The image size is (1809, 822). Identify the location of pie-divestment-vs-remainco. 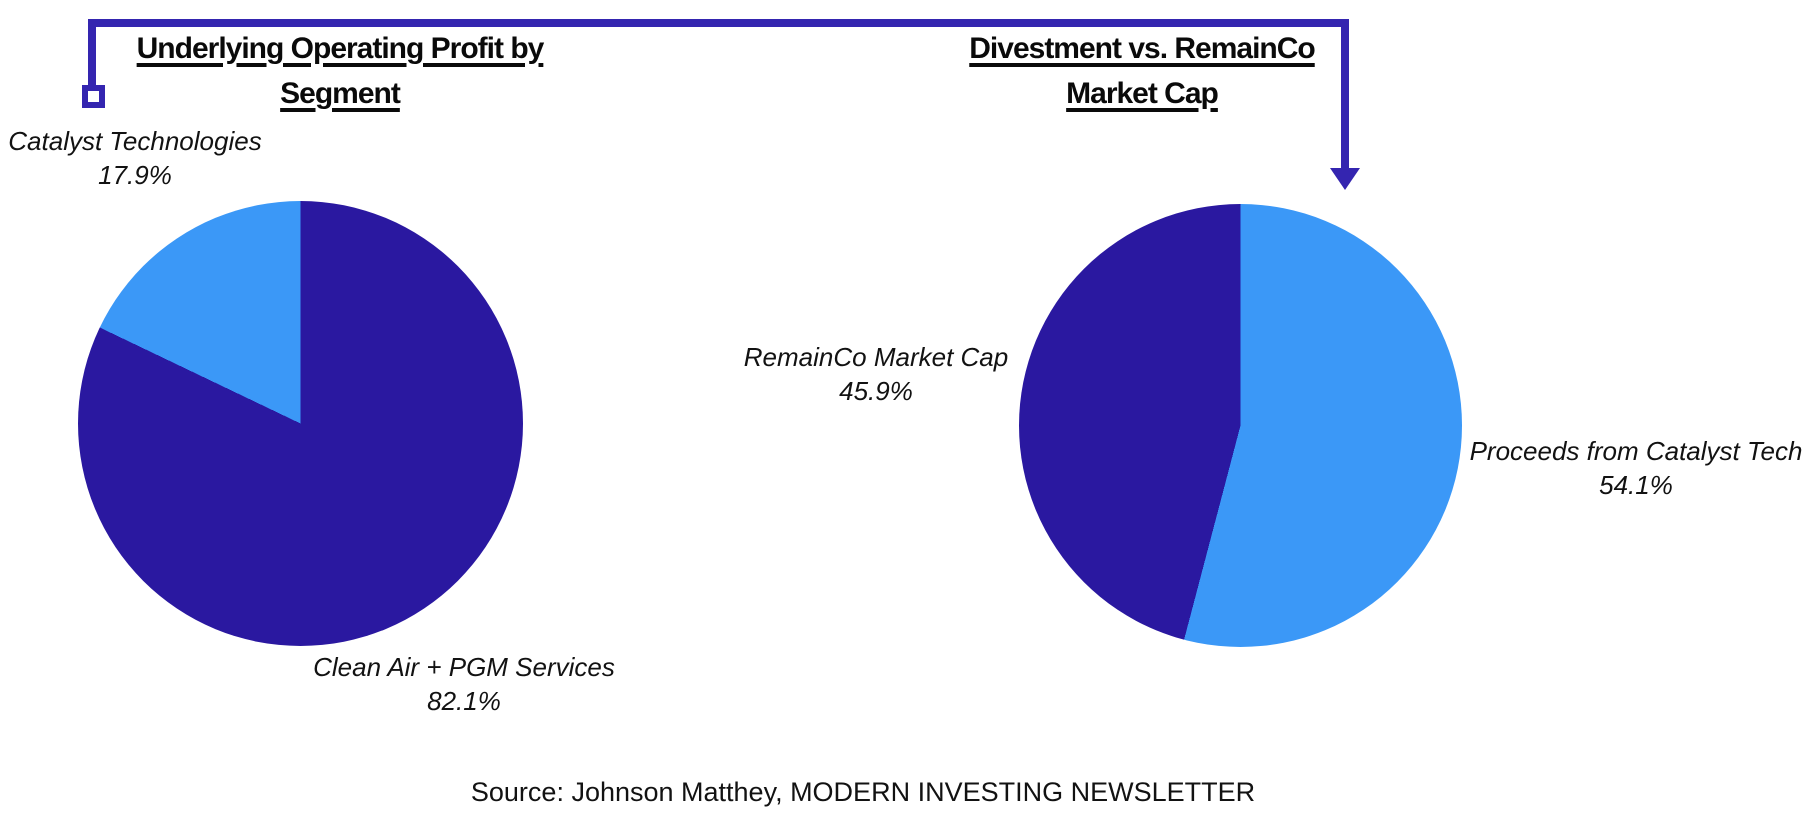
(1240, 425).